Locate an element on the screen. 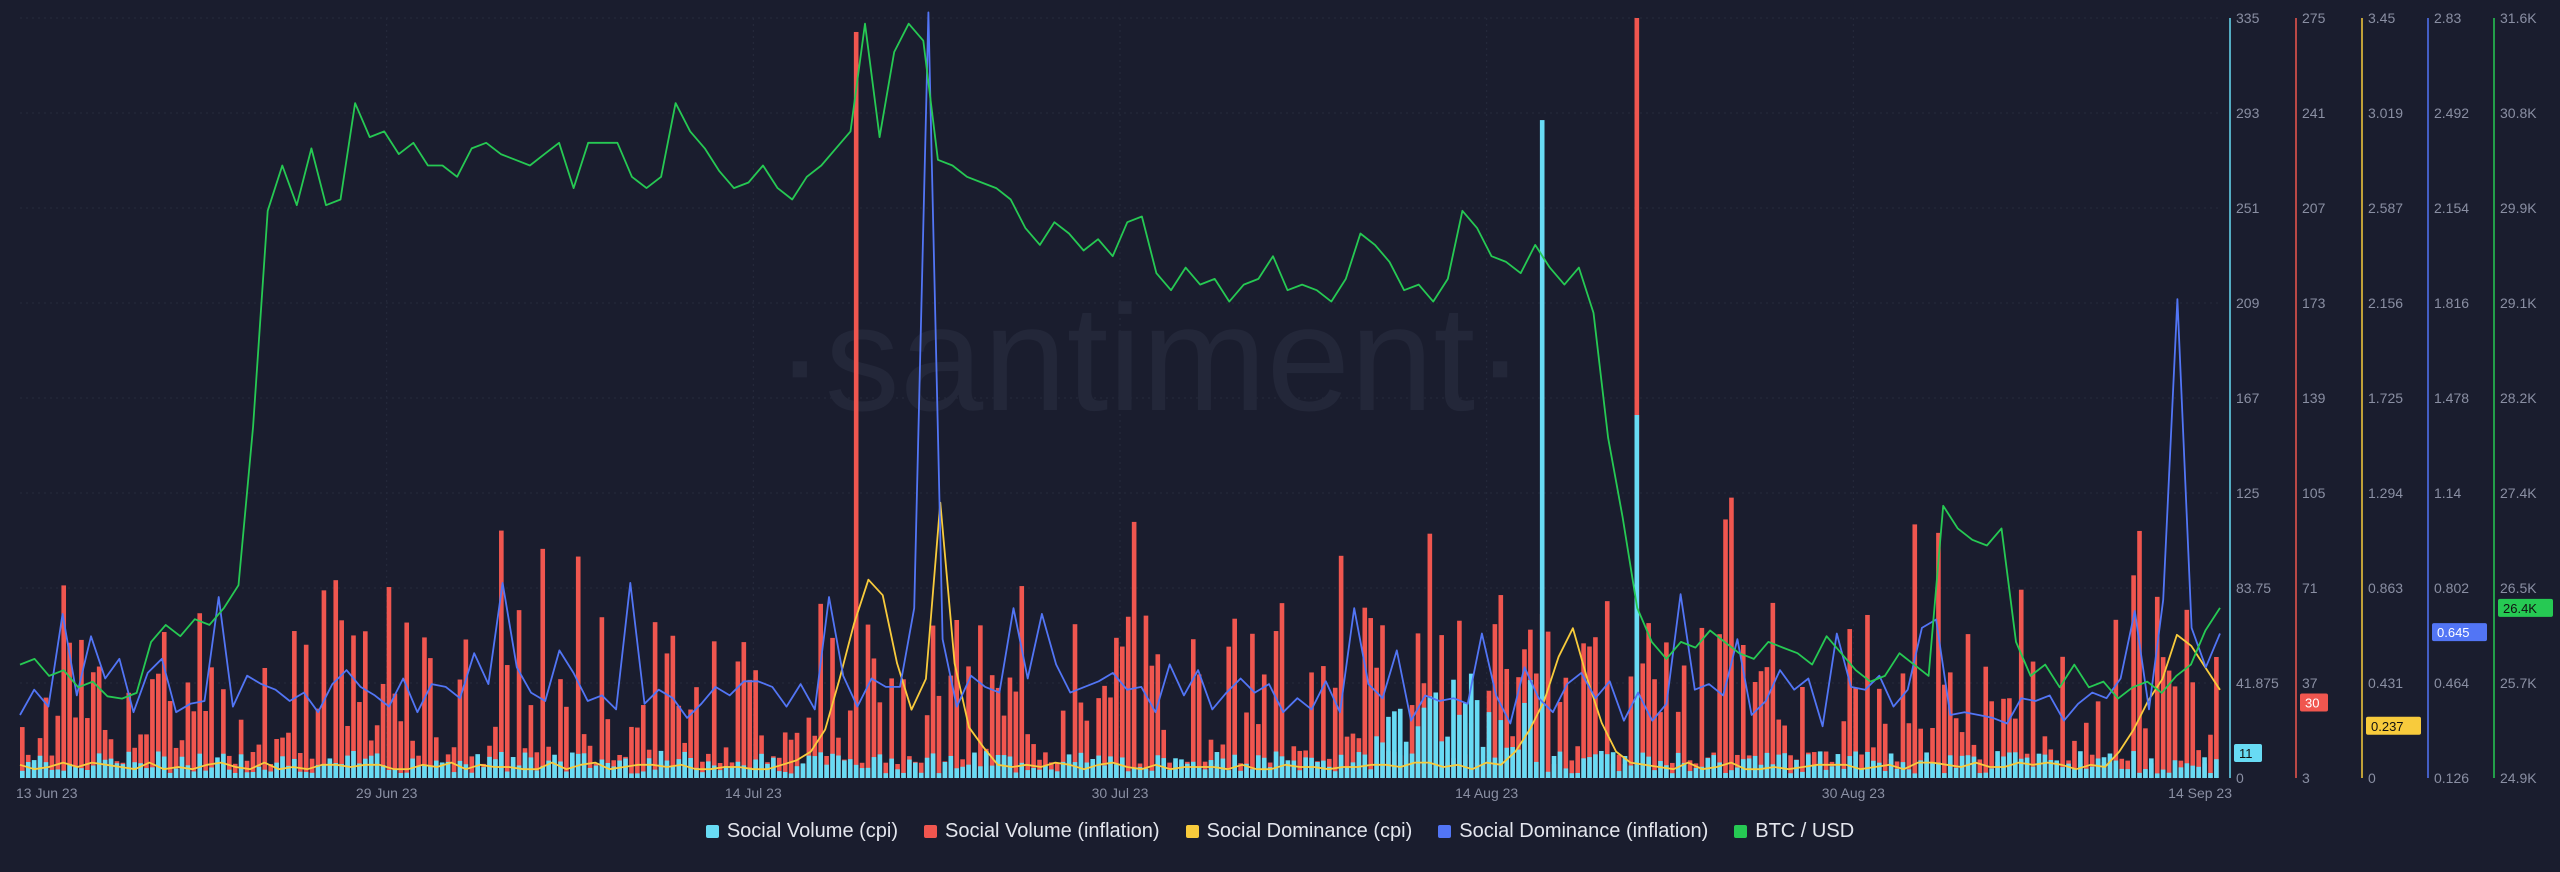 The width and height of the screenshot is (2560, 872). y-tick-label: 167 is located at coordinates (2248, 398).